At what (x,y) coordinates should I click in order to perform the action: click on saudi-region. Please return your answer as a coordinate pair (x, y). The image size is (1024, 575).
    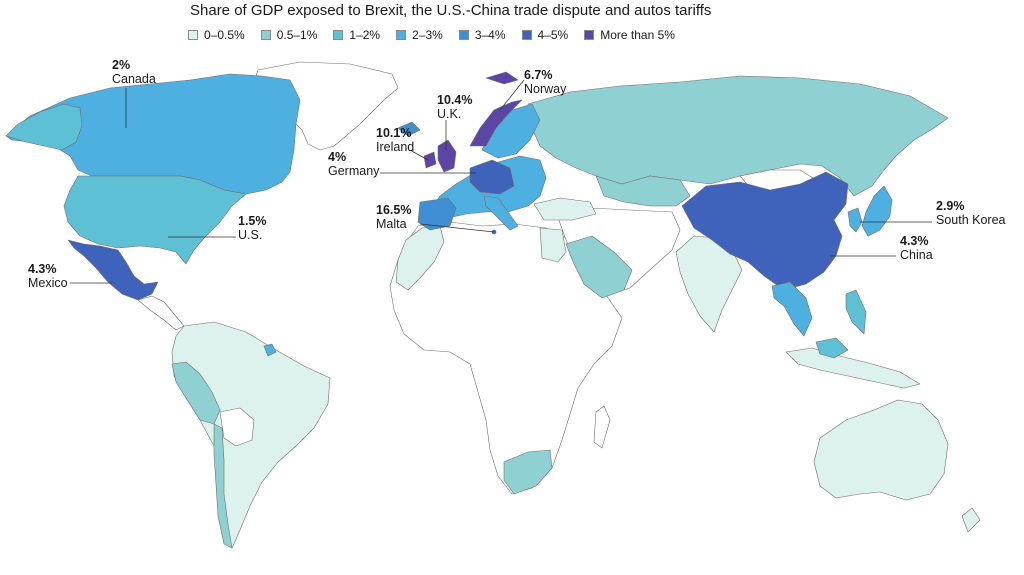
    Looking at the image, I should click on (599, 267).